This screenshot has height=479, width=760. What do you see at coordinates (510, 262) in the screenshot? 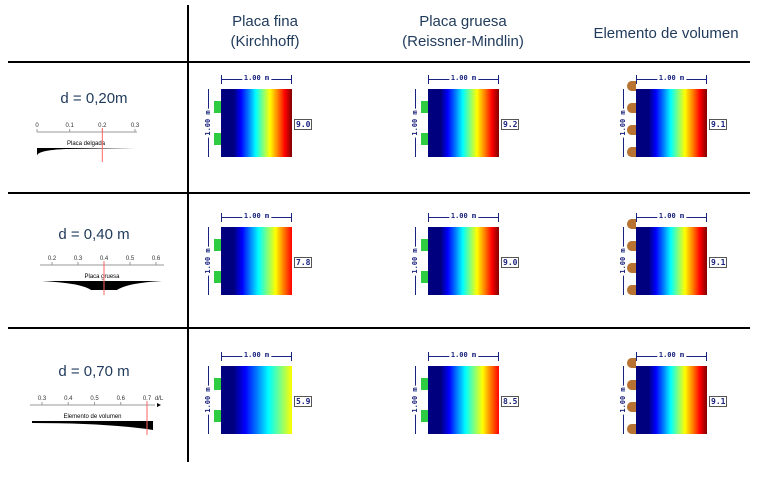
I see `max-value-label: 9.0` at bounding box center [510, 262].